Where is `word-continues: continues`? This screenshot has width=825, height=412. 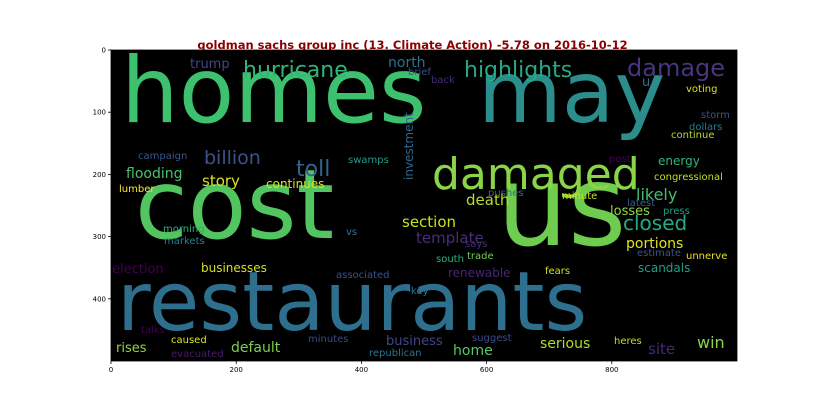 word-continues: continues is located at coordinates (295, 184).